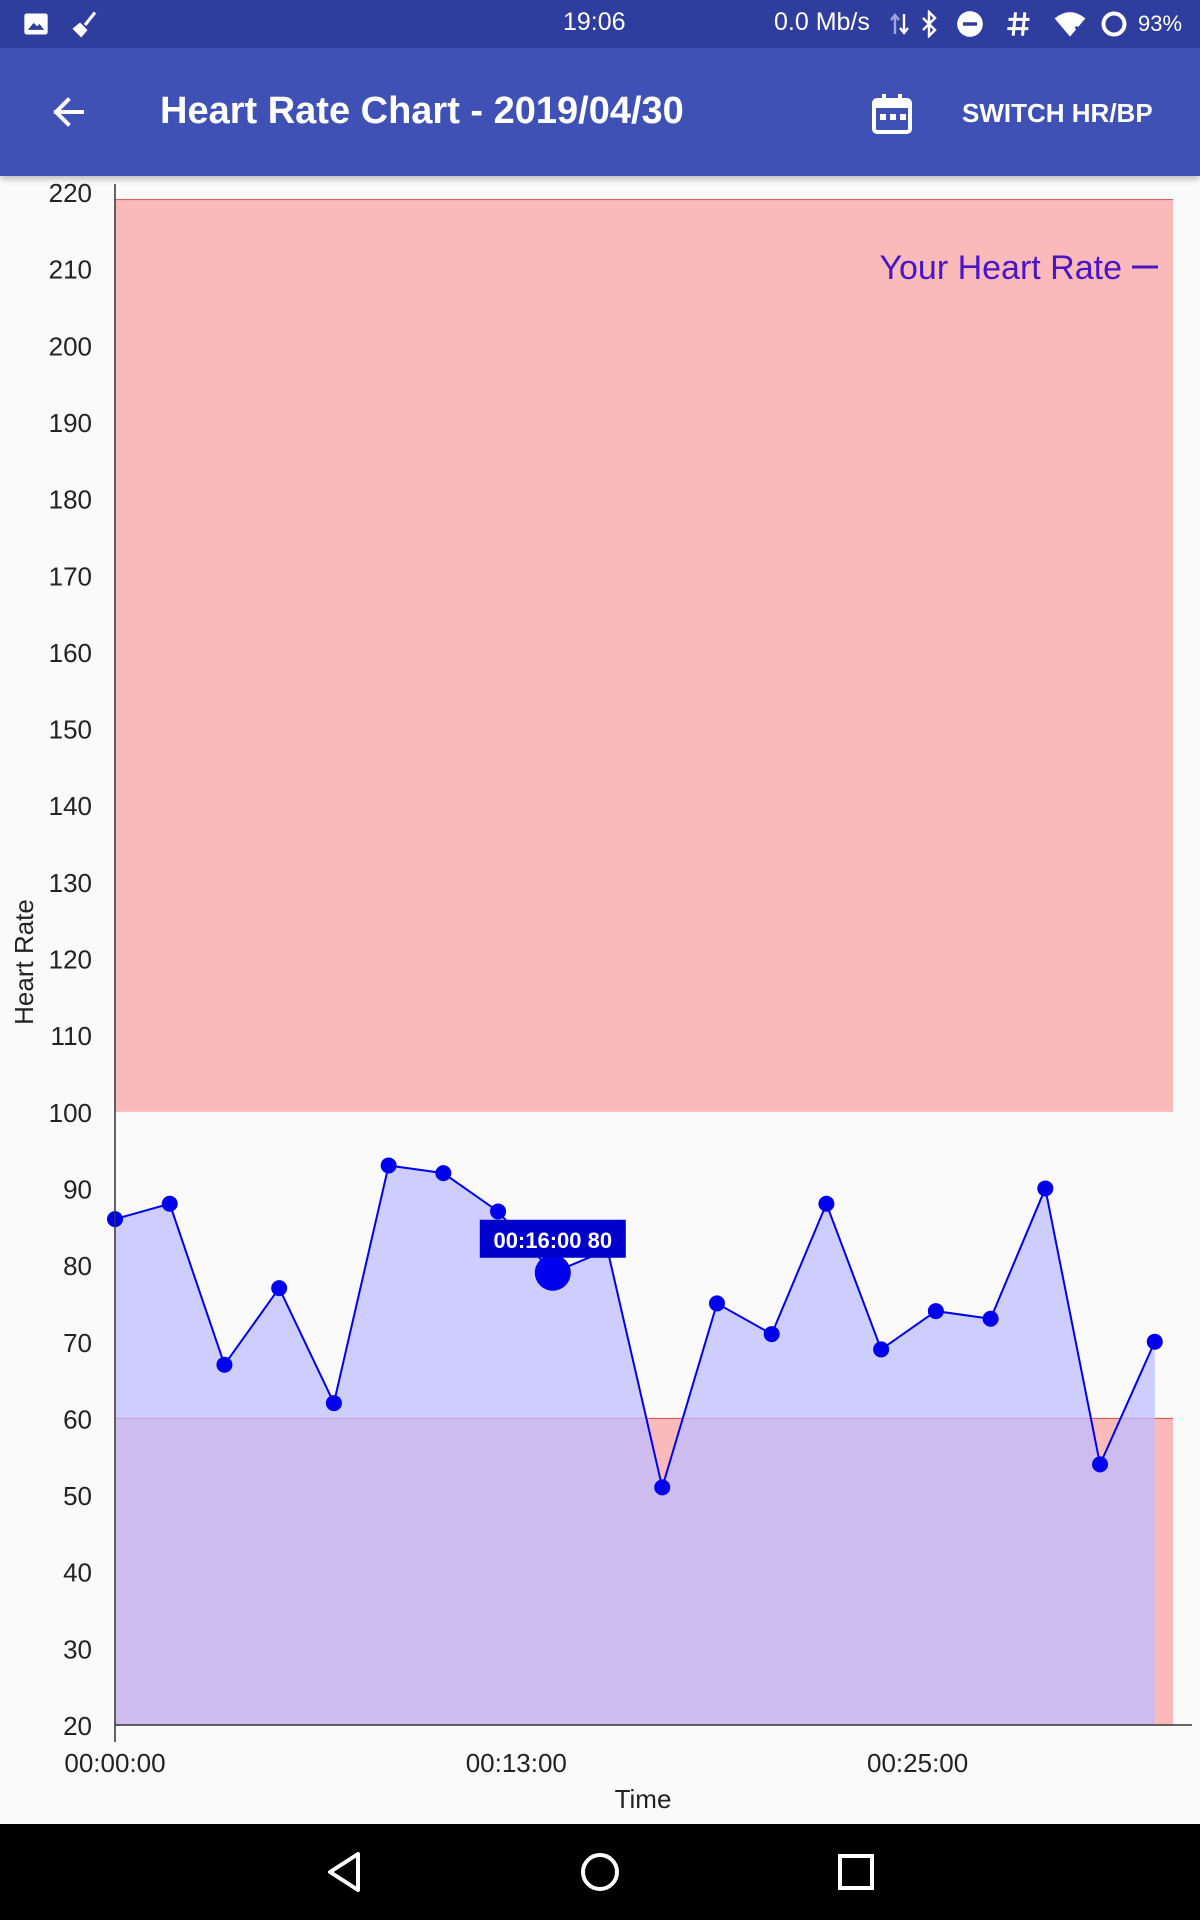 The height and width of the screenshot is (1920, 1200). What do you see at coordinates (70, 576) in the screenshot?
I see `y-tick-label: 170` at bounding box center [70, 576].